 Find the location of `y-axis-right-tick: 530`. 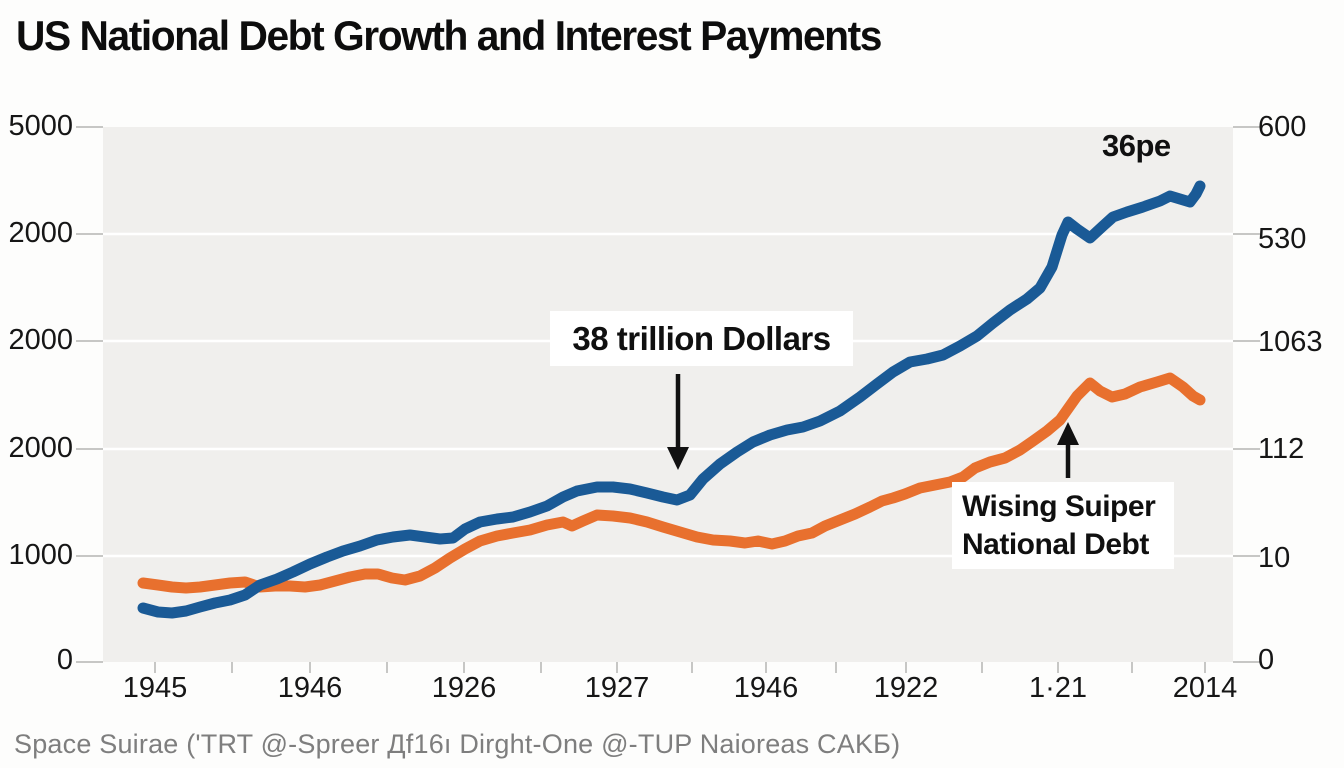

y-axis-right-tick: 530 is located at coordinates (1282, 238).